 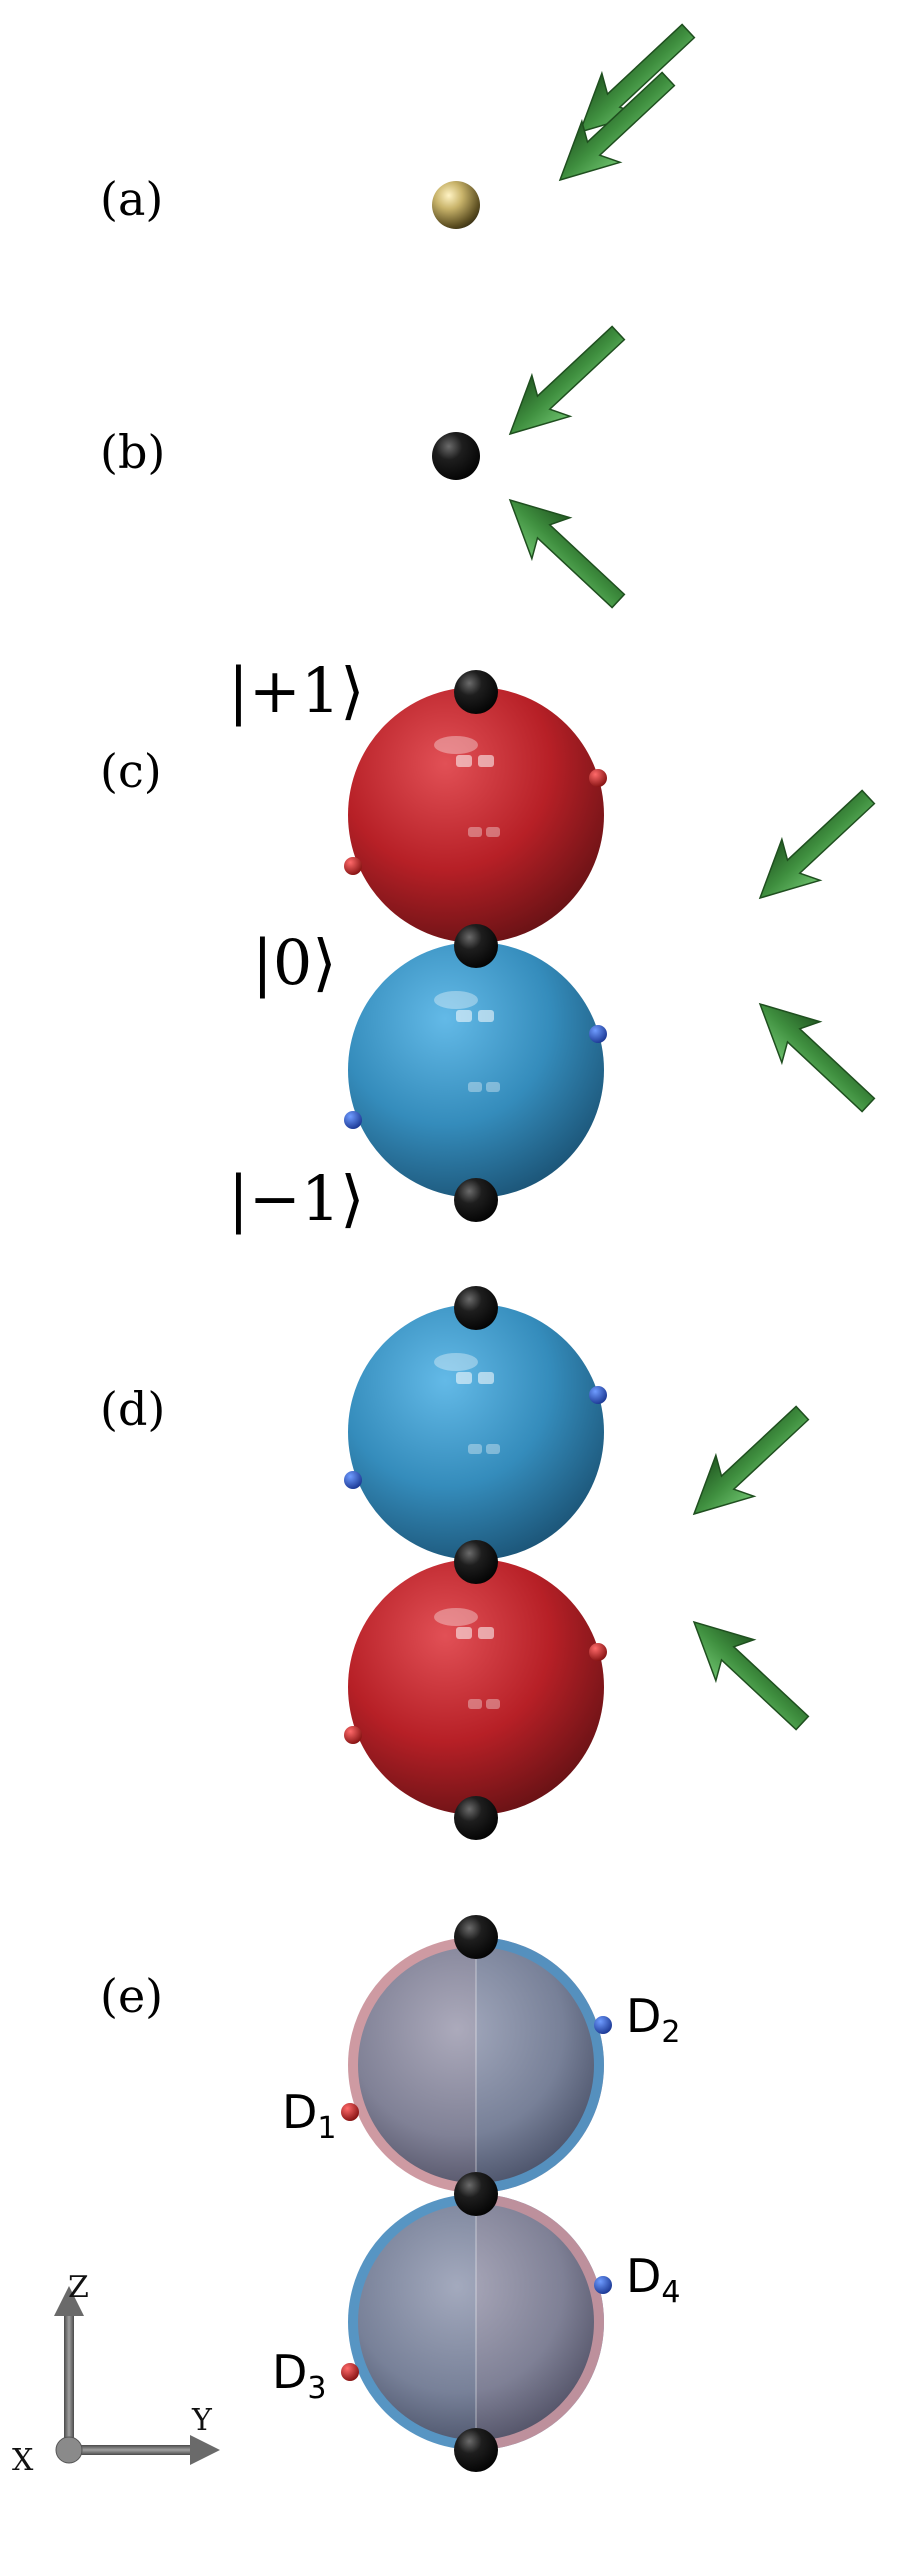 I want to click on ket-zero: |0⟩, so click(x=294, y=962).